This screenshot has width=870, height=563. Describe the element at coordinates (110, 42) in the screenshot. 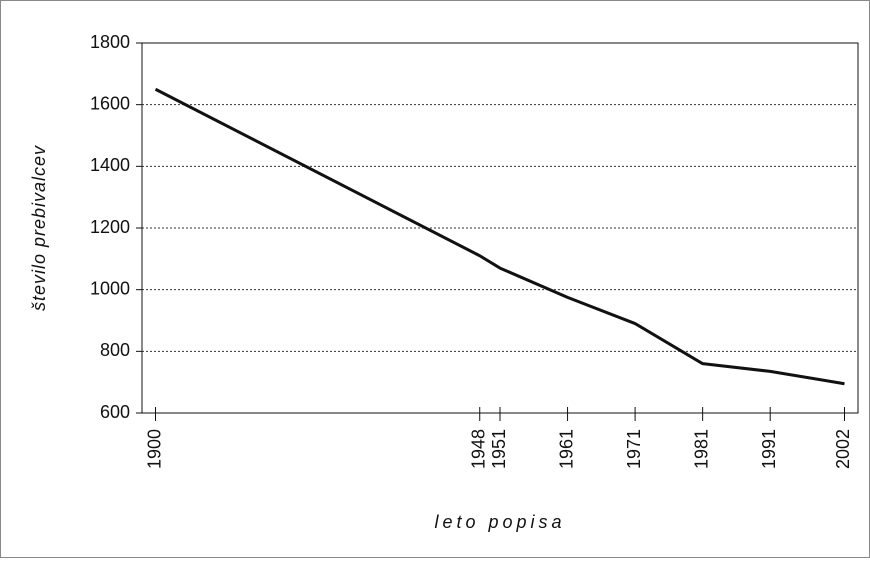

I see `y-tick-label: 1800` at that location.